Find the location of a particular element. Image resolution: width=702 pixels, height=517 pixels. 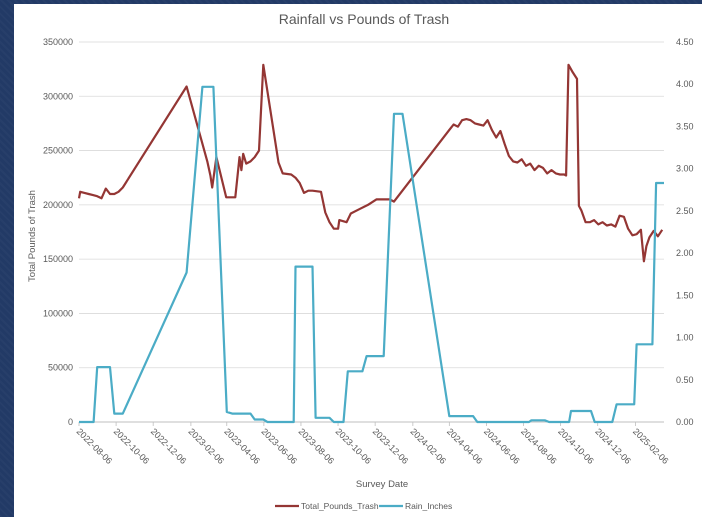

y2-tick-label: 2.00 is located at coordinates (685, 253).